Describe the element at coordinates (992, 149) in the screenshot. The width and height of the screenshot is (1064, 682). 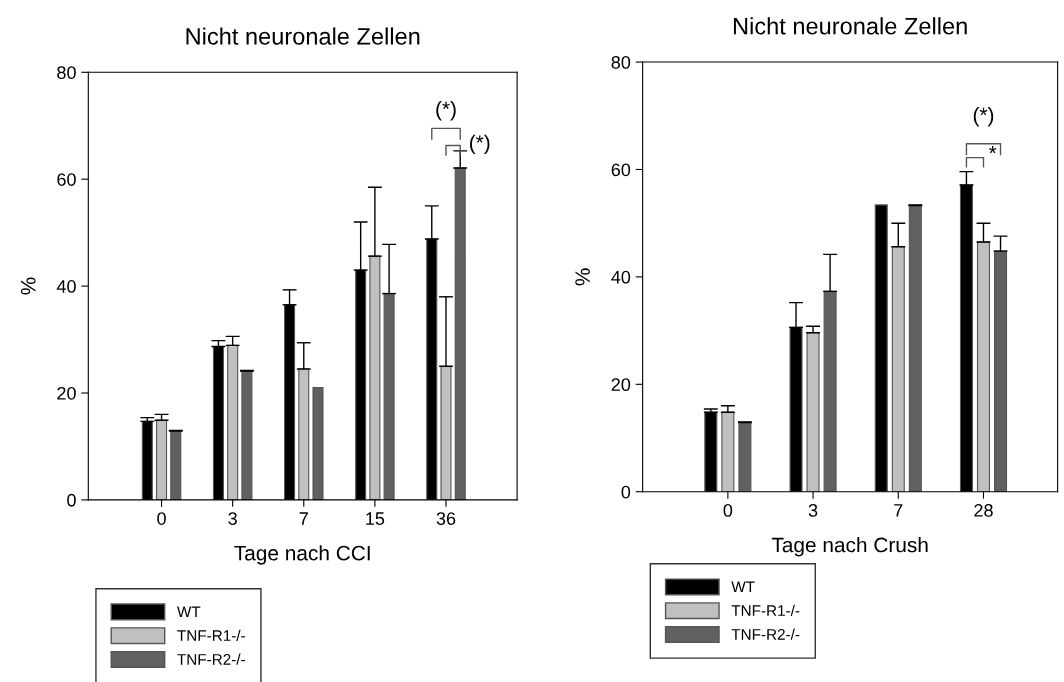
I see `annotation: *` at that location.